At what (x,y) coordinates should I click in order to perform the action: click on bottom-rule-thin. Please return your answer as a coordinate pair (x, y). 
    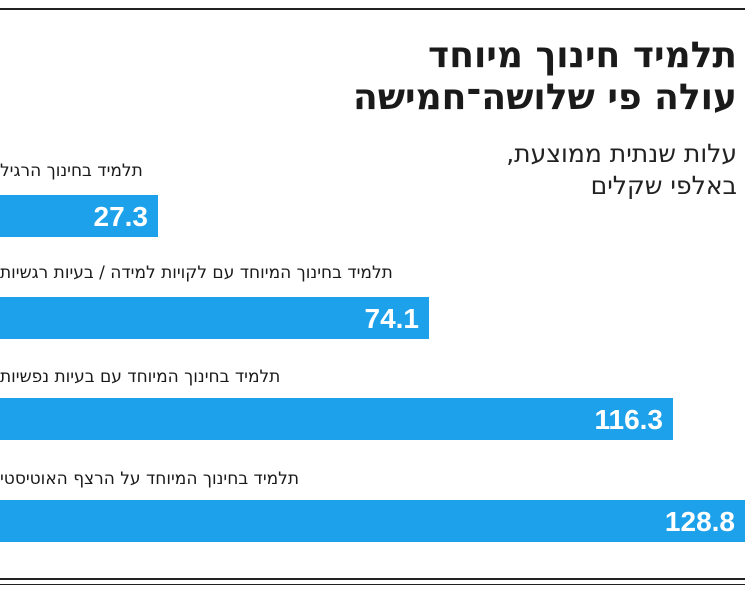
    Looking at the image, I should click on (372, 584).